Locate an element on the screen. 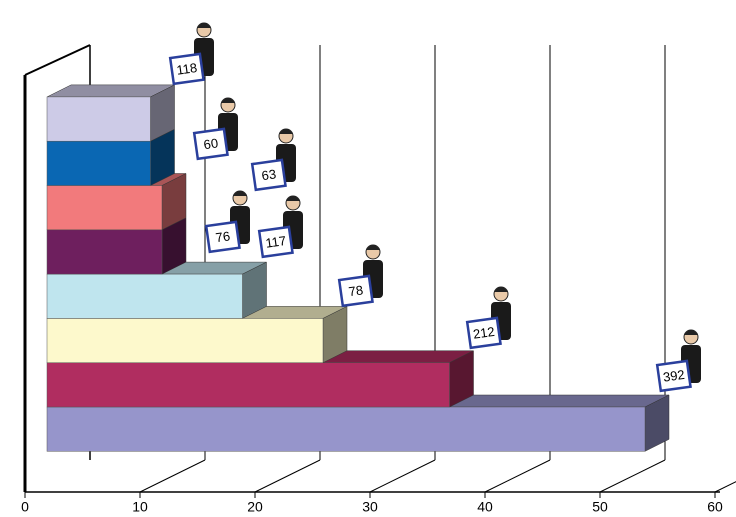  annotation-figure: 392 is located at coordinates (678, 361).